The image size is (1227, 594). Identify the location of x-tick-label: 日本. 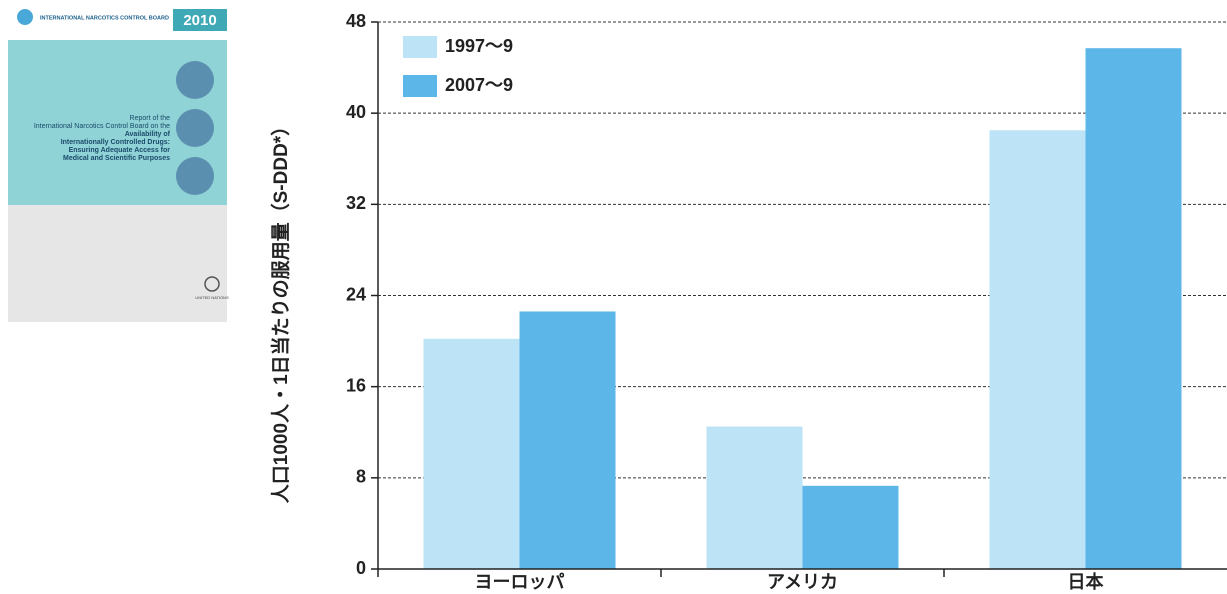
(1086, 581).